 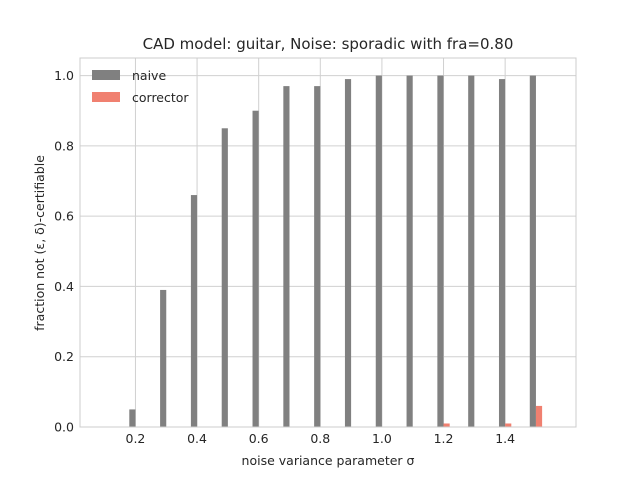 I want to click on x-tick-label: 0.4, so click(x=197, y=438).